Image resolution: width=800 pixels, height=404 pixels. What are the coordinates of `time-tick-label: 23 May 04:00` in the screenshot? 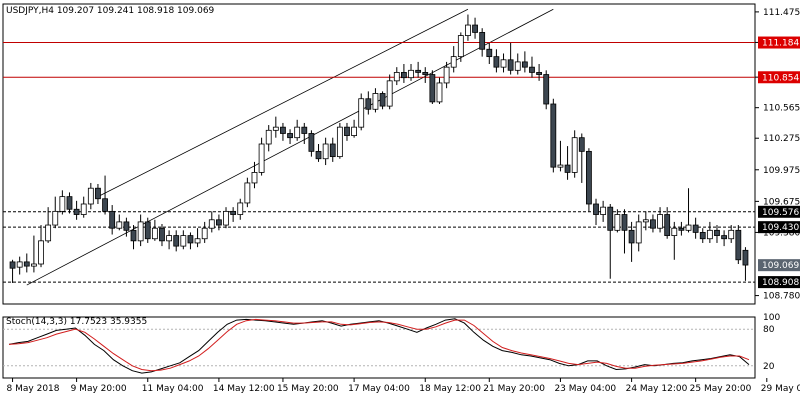 It's located at (585, 389).